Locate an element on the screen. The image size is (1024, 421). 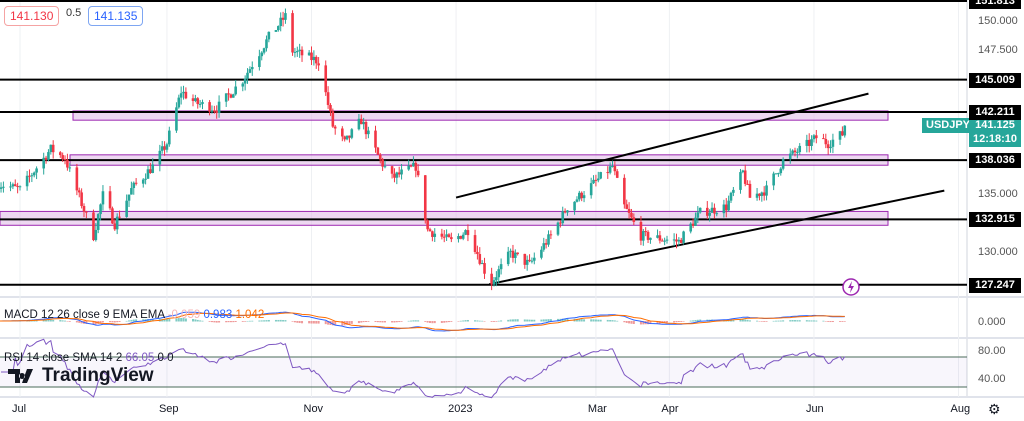
macd-value: 0.983 is located at coordinates (218, 315).